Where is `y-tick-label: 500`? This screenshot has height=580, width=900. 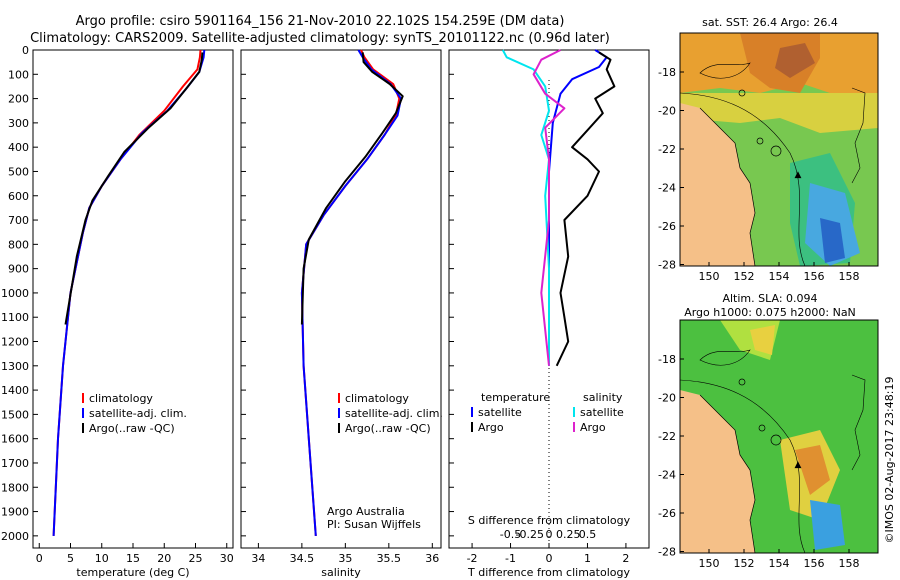
y-tick-label: 500 is located at coordinates (18, 171).